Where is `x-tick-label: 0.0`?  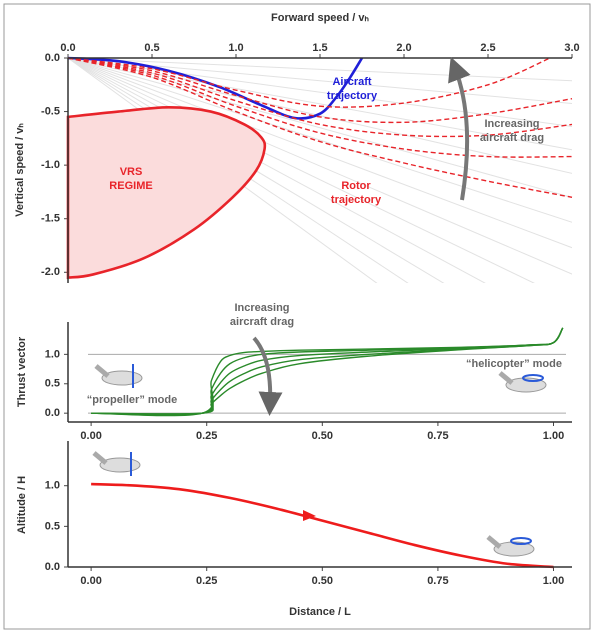
x-tick-label: 0.0 is located at coordinates (67, 48).